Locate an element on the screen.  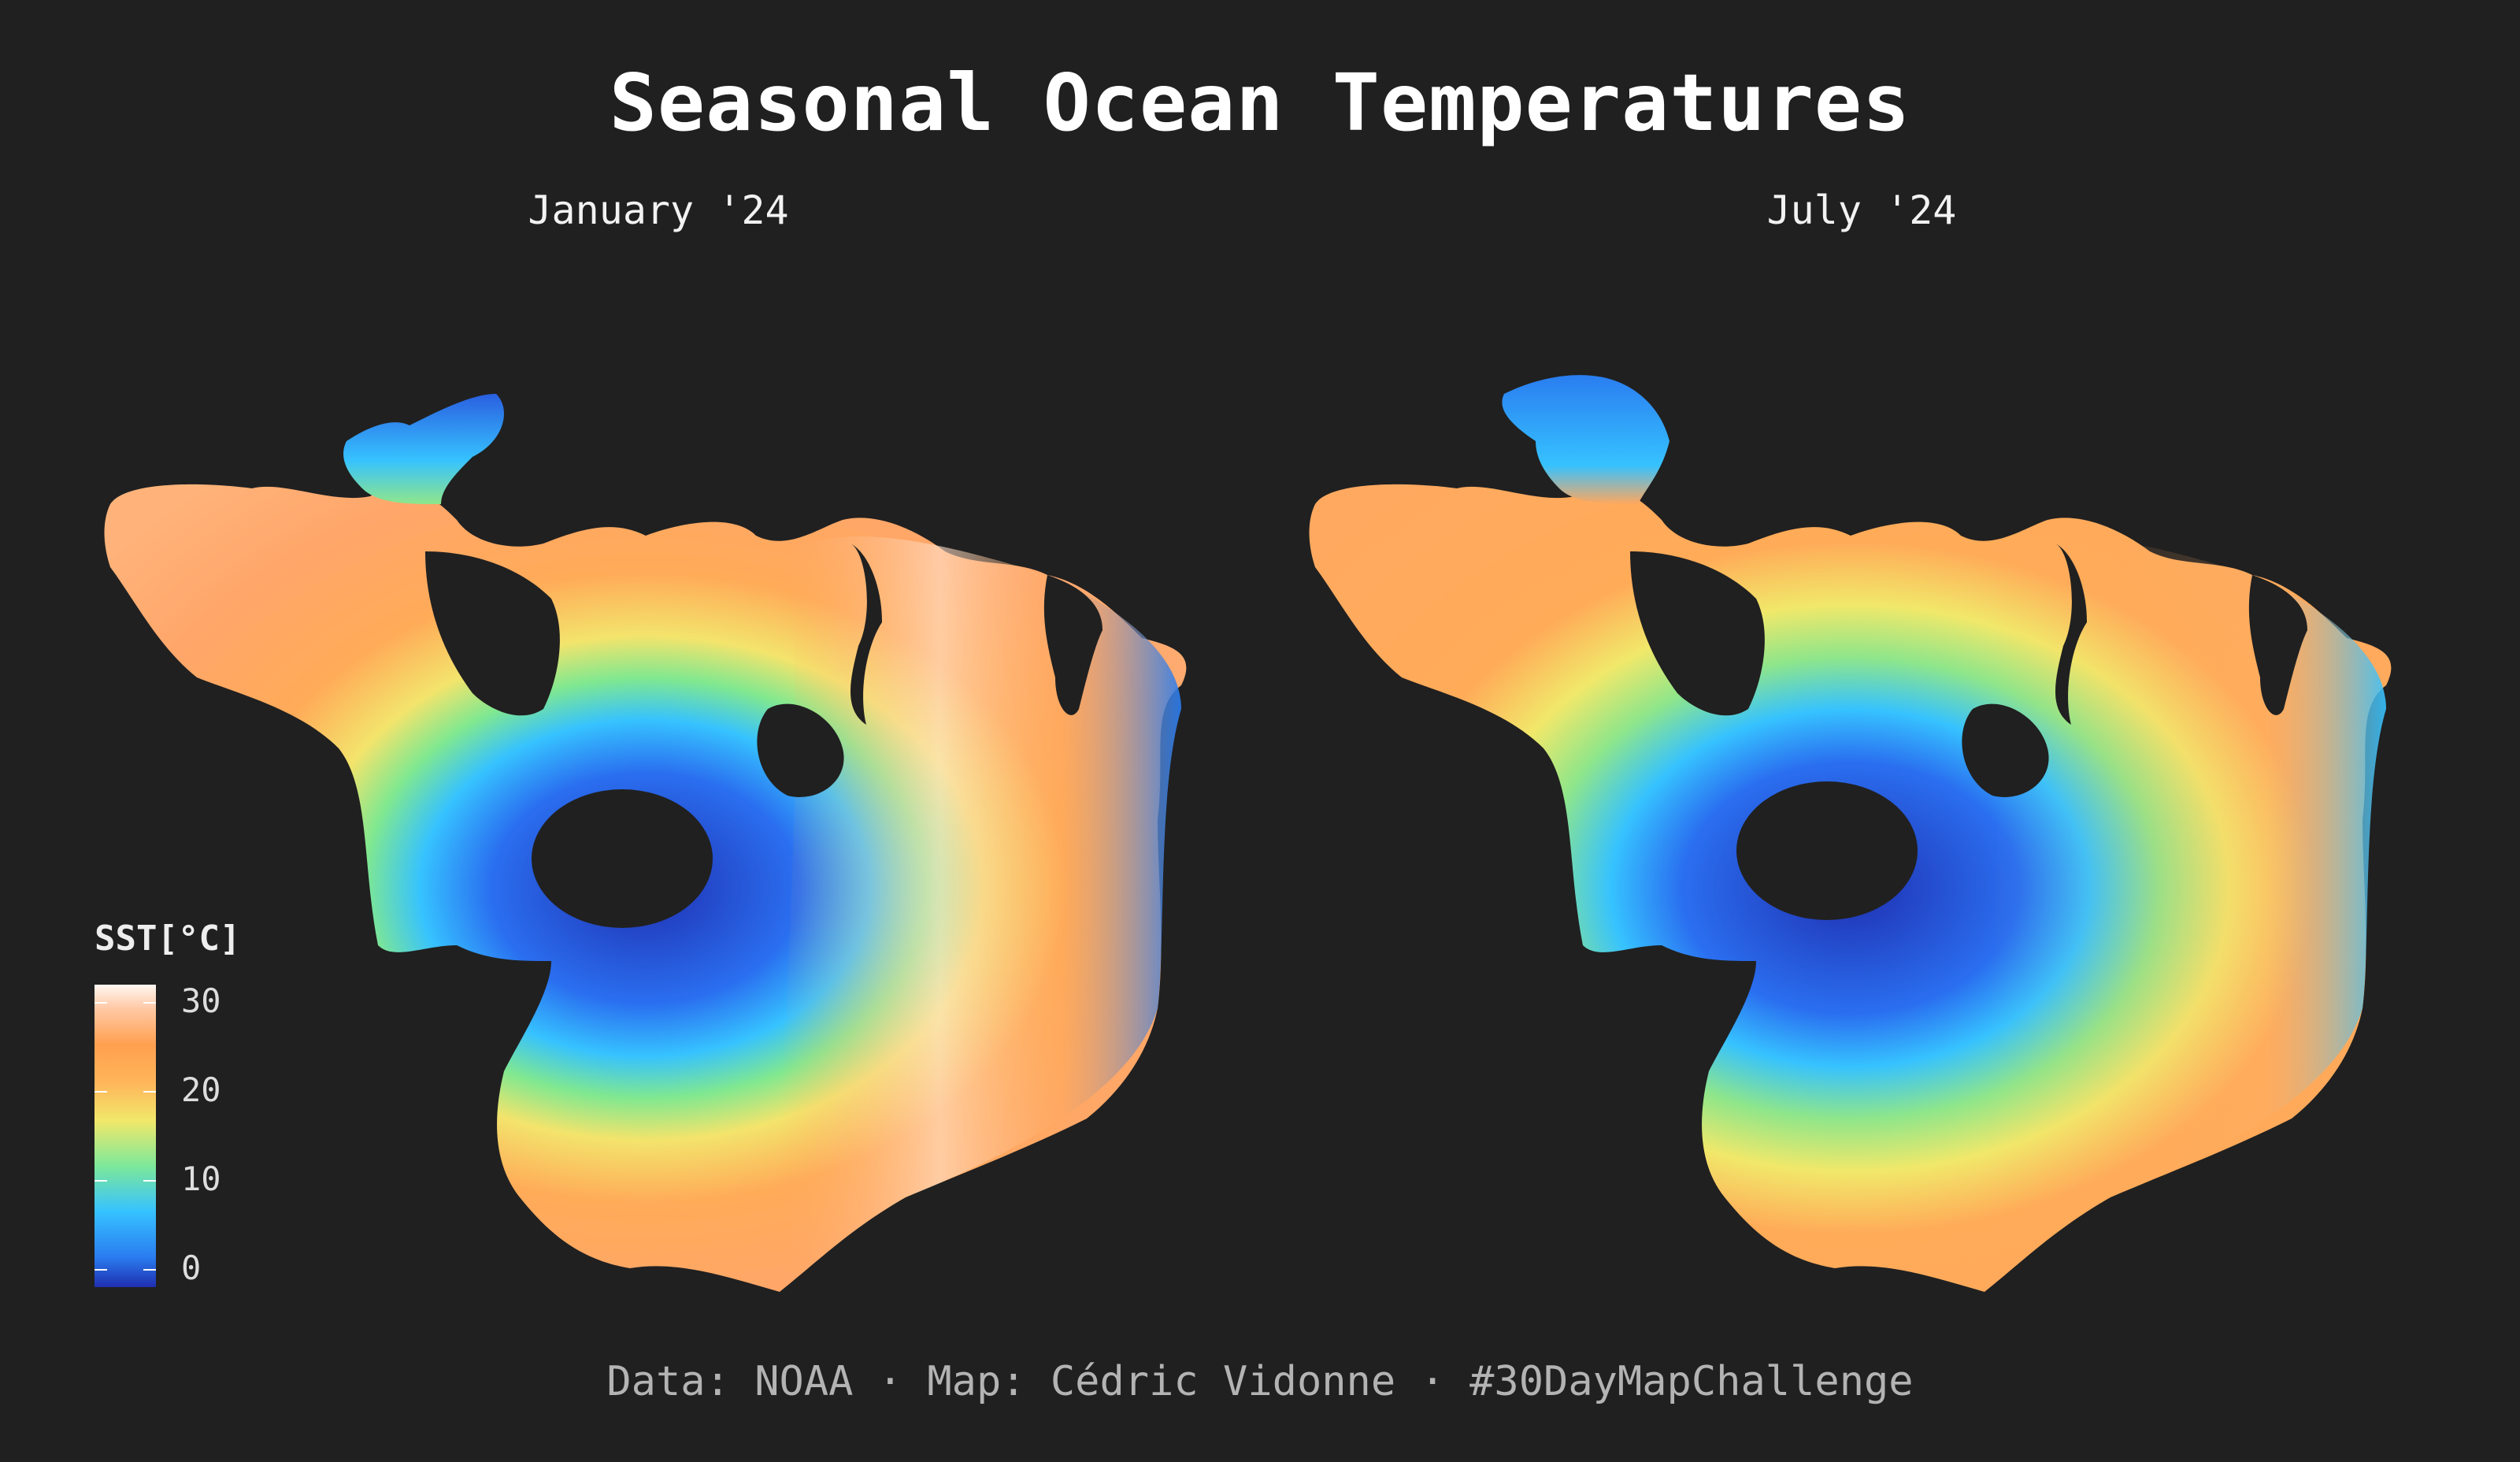
americas-landmass-july is located at coordinates (2277, 645).